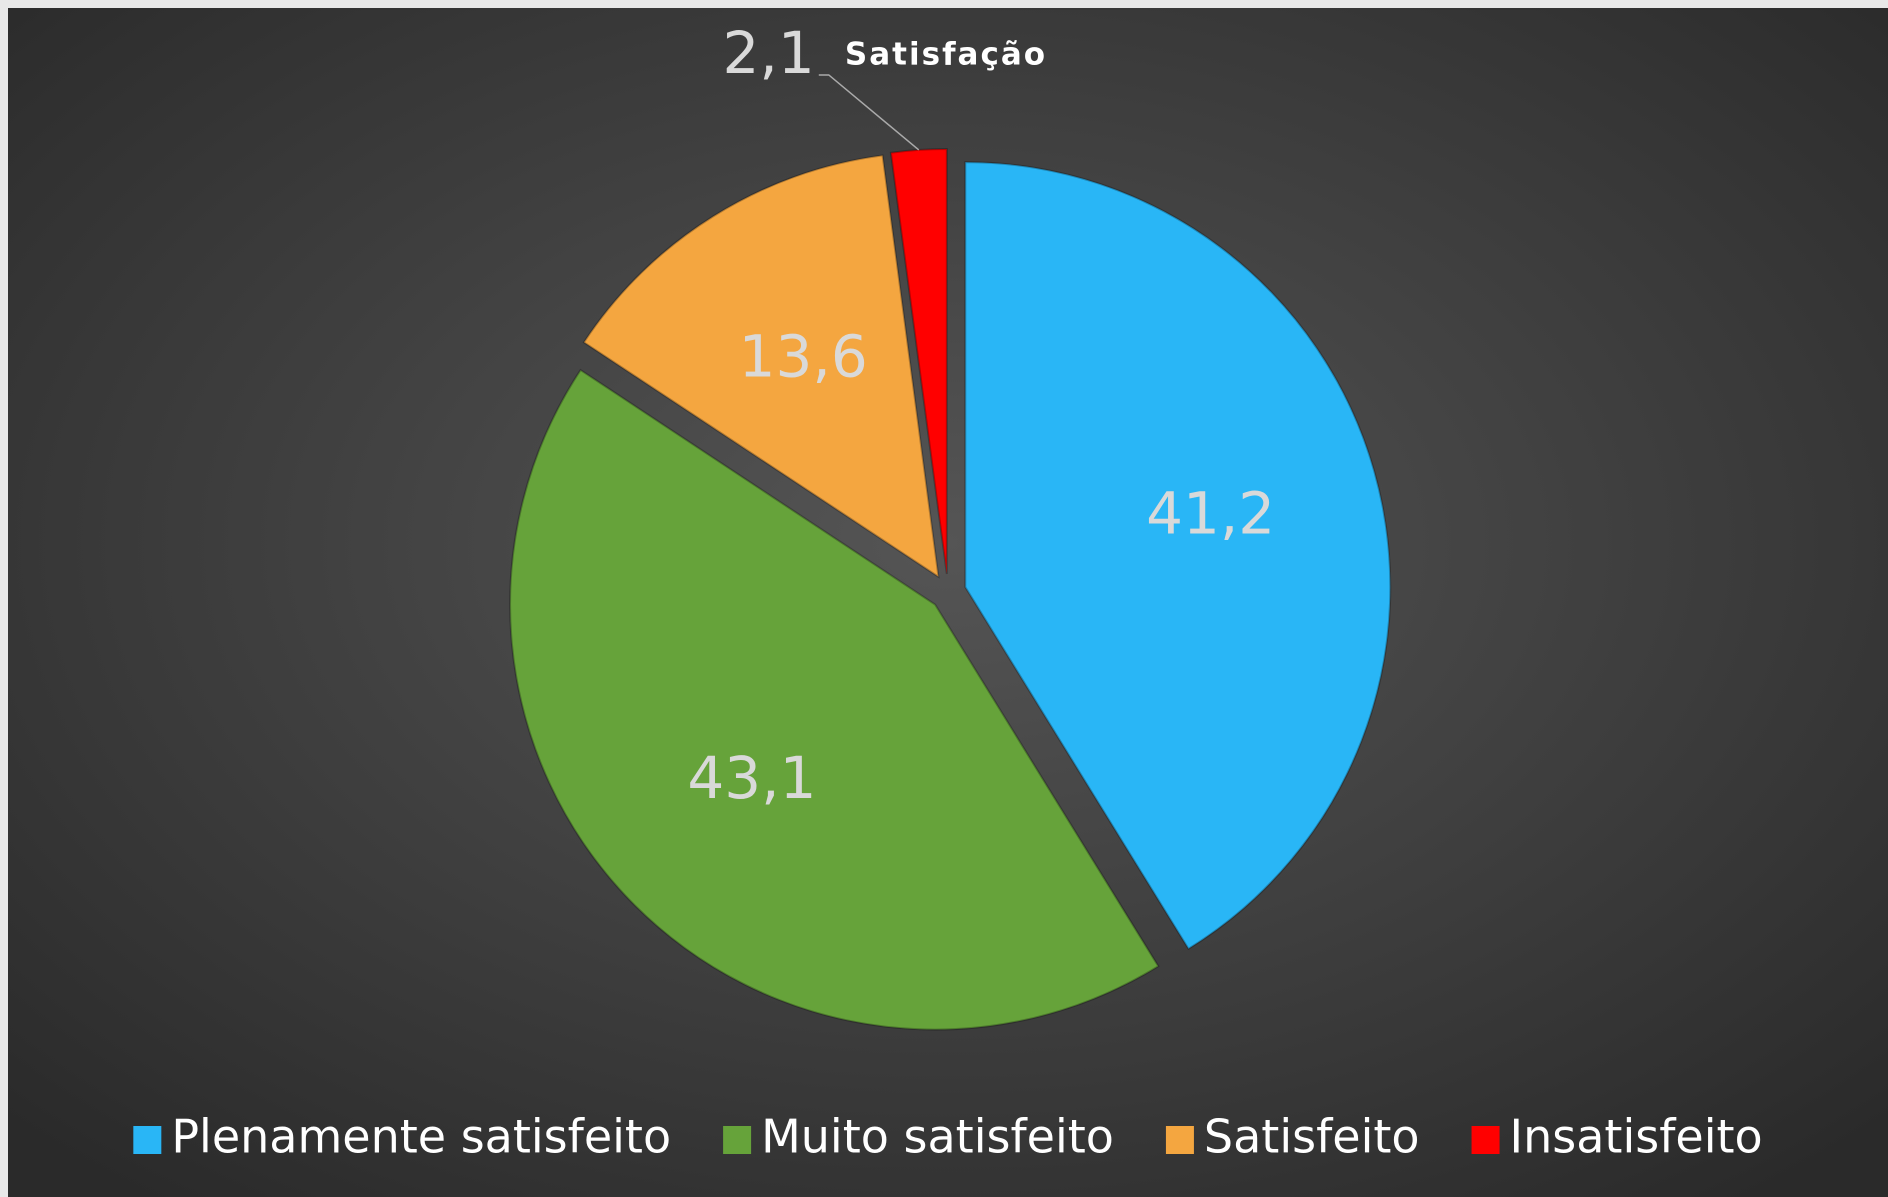  I want to click on data-label: 2,1, so click(769, 53).